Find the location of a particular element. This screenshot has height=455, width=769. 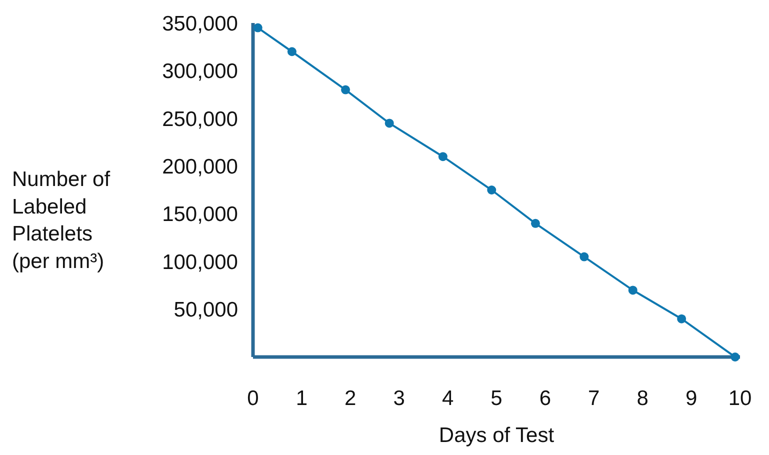

y-tick-label: 350,000 is located at coordinates (200, 24).